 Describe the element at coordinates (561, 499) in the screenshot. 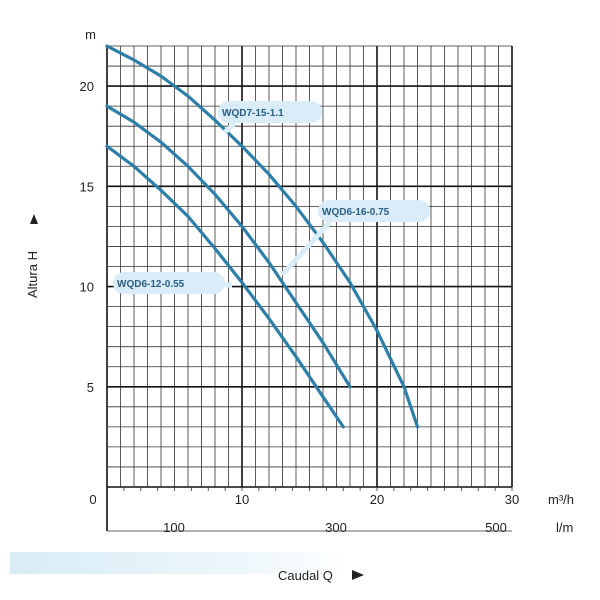

I see `x-unit-label: m³/h` at that location.